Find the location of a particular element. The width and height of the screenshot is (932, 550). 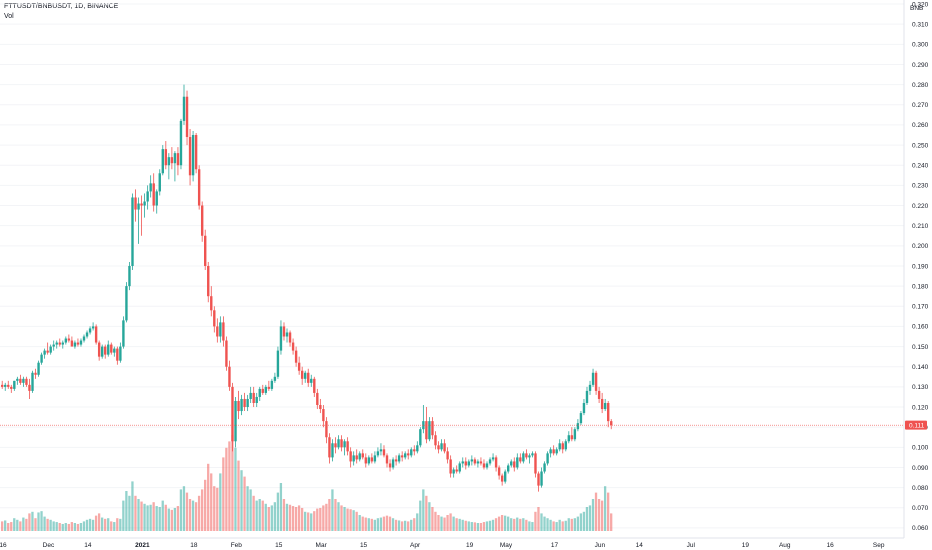

currency-label: BNB is located at coordinates (916, 8).